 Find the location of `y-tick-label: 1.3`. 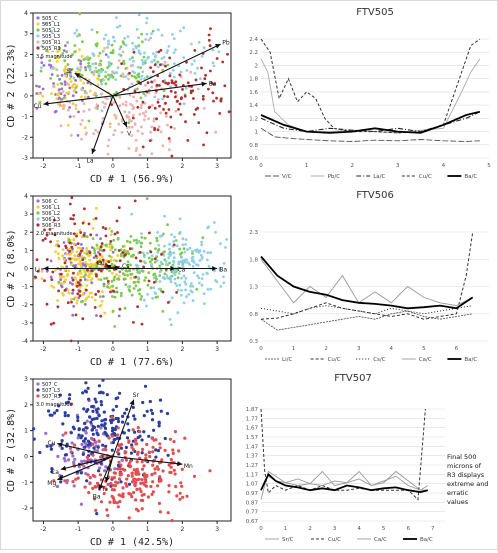

y-tick-label: 1.3 is located at coordinates (253, 288).